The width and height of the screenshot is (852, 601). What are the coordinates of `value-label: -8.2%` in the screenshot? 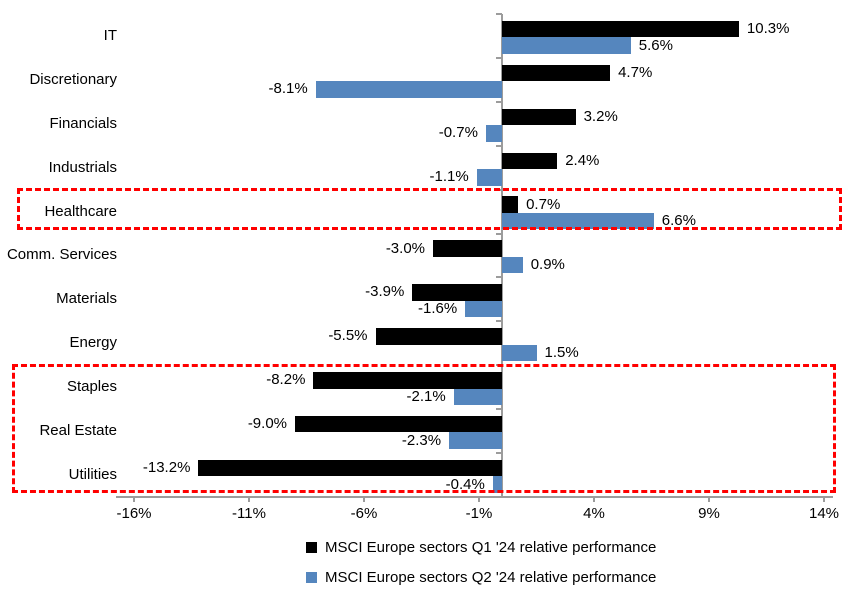 It's located at (286, 380).